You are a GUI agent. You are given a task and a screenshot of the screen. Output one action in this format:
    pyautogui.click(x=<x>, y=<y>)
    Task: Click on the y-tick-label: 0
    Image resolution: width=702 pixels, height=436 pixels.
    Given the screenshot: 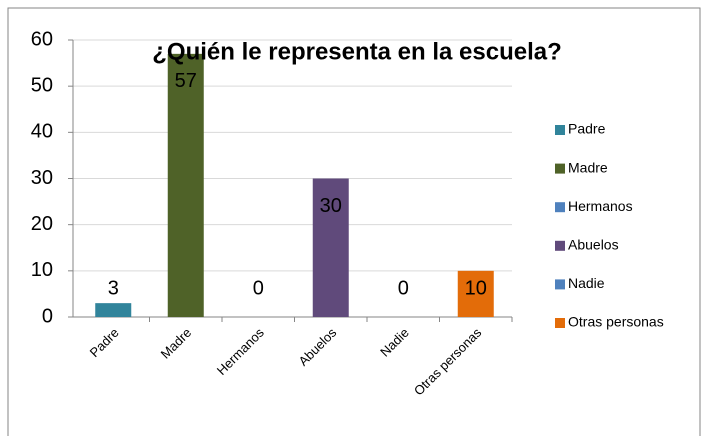 What is the action you would take?
    pyautogui.click(x=47, y=316)
    